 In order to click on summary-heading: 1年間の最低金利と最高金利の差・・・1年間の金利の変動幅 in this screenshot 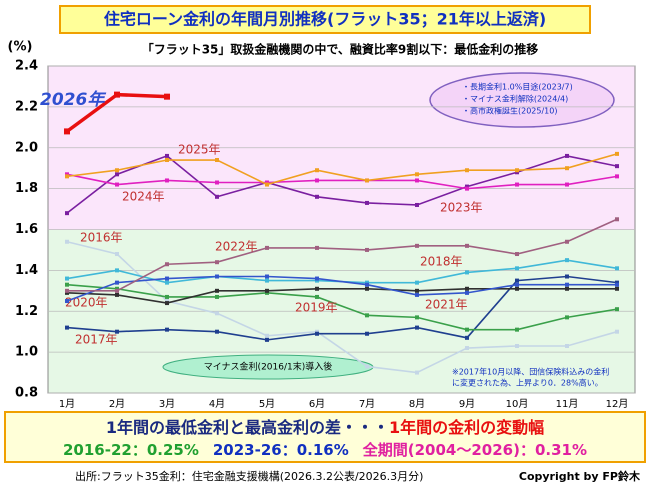, I will do `click(325, 427)`.